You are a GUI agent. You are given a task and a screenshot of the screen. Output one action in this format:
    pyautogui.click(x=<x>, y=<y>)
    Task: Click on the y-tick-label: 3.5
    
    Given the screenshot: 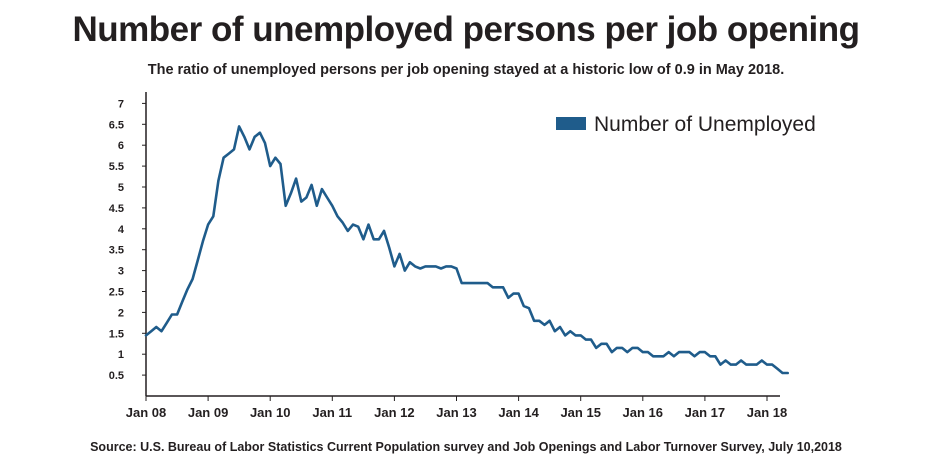 What is the action you would take?
    pyautogui.click(x=116, y=251)
    